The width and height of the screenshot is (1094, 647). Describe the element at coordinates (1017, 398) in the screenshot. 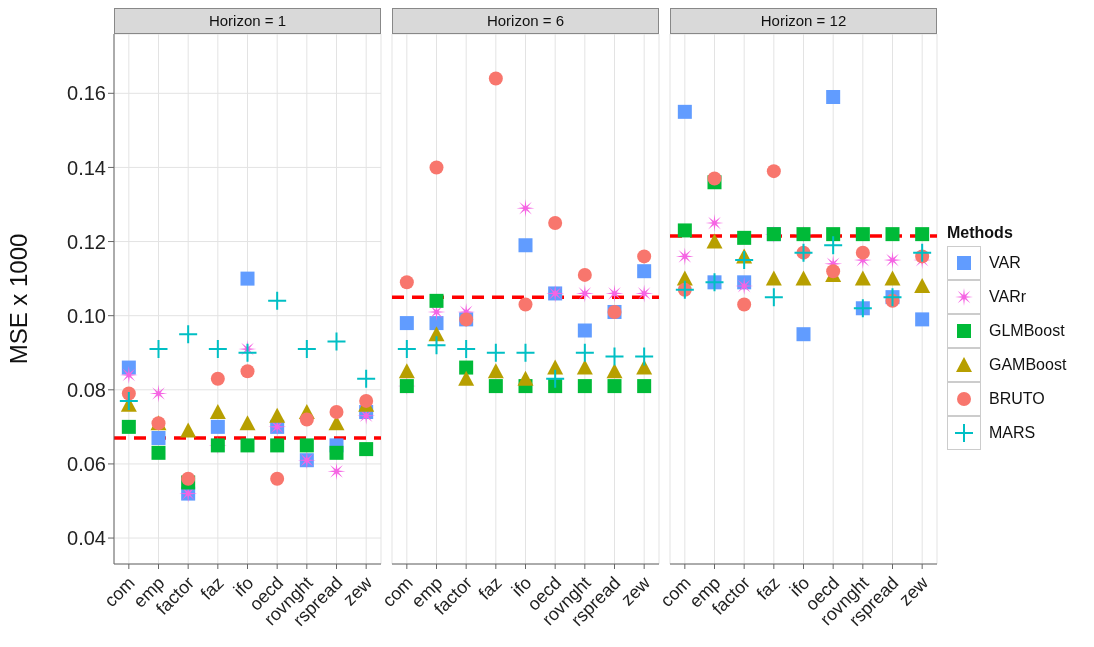

I see `legend-label: BRUTO` at that location.